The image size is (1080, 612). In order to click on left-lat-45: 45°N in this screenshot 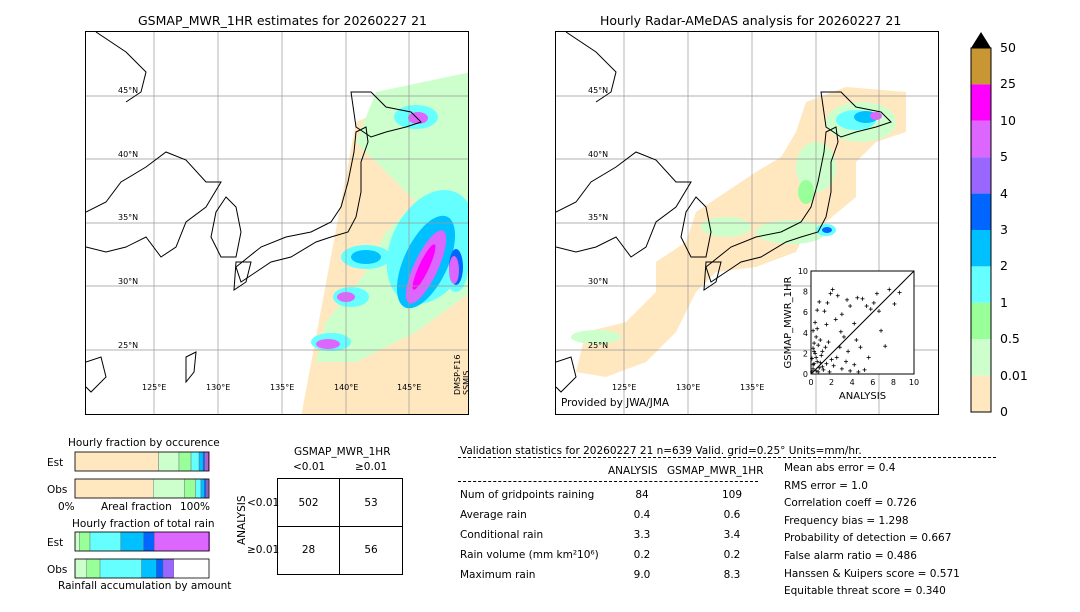, I will do `click(128, 90)`.